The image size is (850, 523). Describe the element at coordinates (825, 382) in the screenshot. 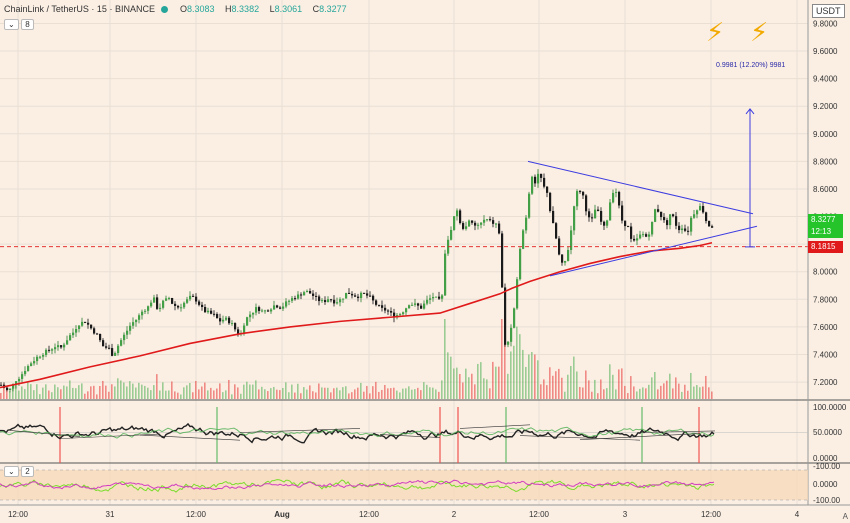

I see `price-tick-label: 7.2000` at that location.